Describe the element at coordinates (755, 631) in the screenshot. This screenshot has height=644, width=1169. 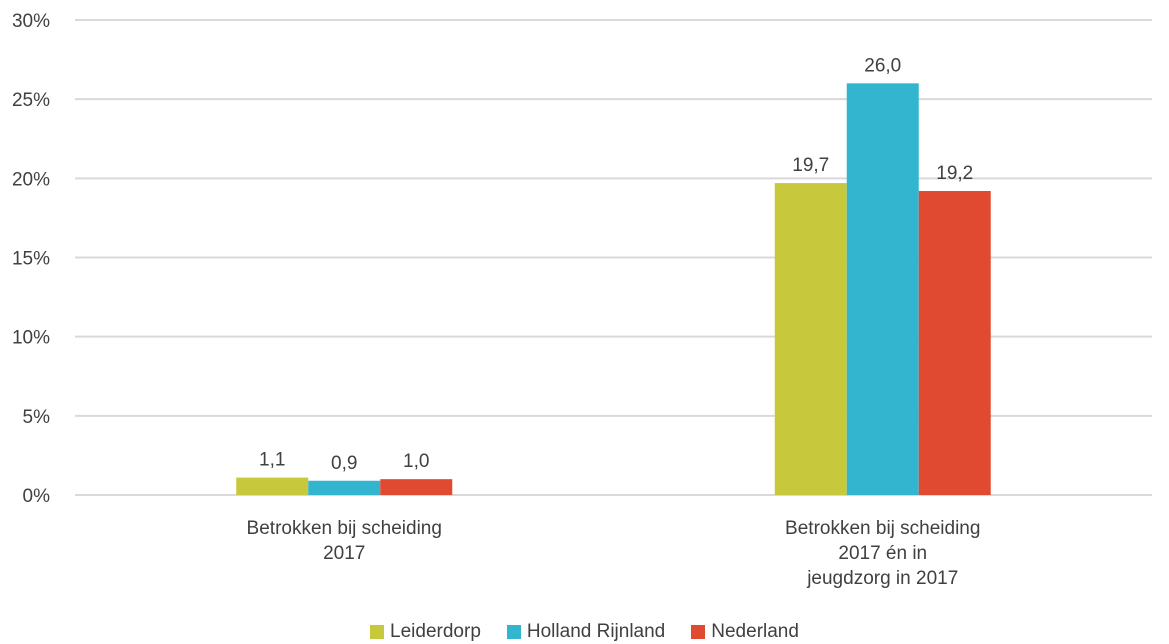
I see `legend-label: Nederland` at that location.